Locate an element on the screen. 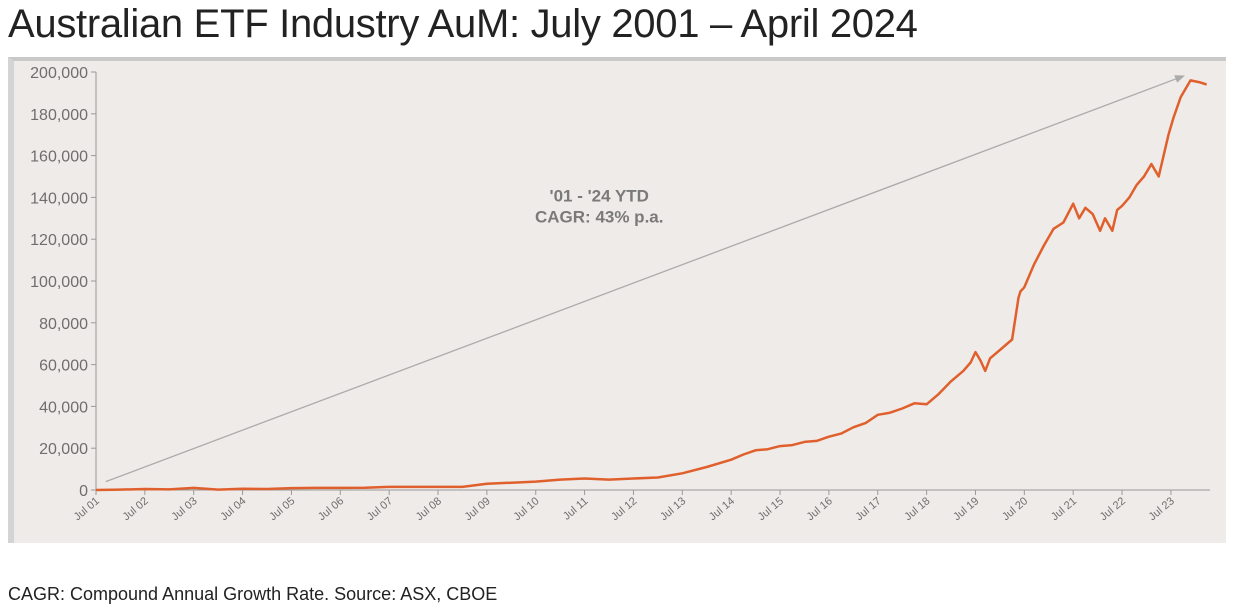  y-tick-label: 160,000 is located at coordinates (59, 157).